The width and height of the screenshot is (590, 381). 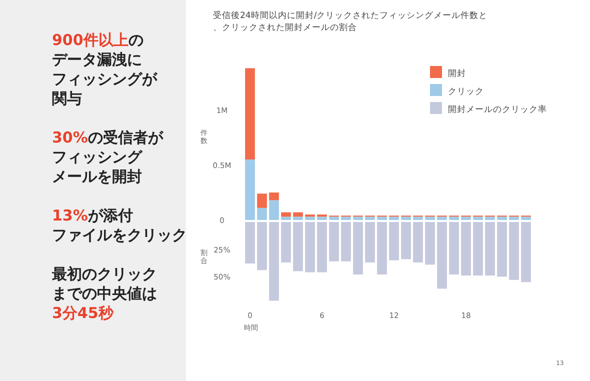 I want to click on text: メールを開封, so click(x=97, y=177).